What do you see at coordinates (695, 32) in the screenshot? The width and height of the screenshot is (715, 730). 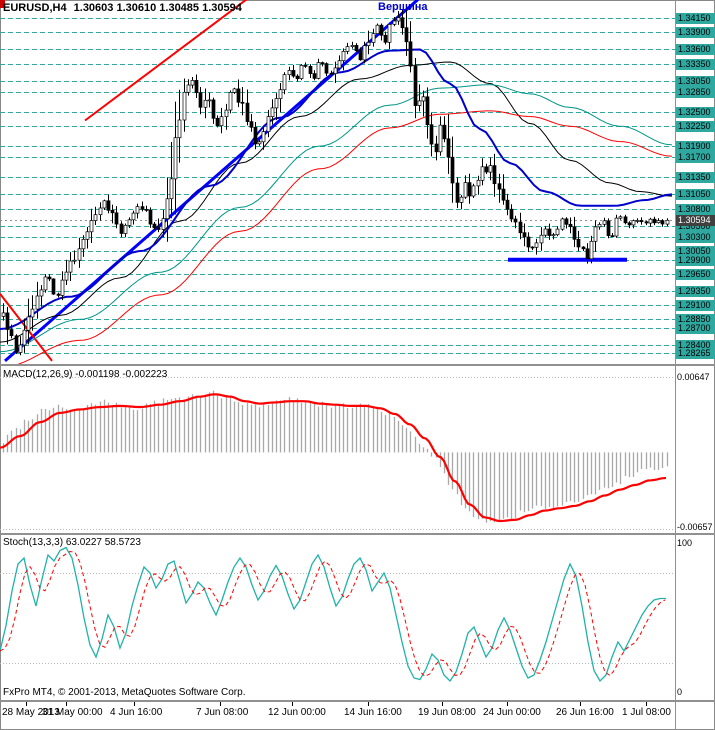 I see `price-level-tag: 1.33900` at bounding box center [695, 32].